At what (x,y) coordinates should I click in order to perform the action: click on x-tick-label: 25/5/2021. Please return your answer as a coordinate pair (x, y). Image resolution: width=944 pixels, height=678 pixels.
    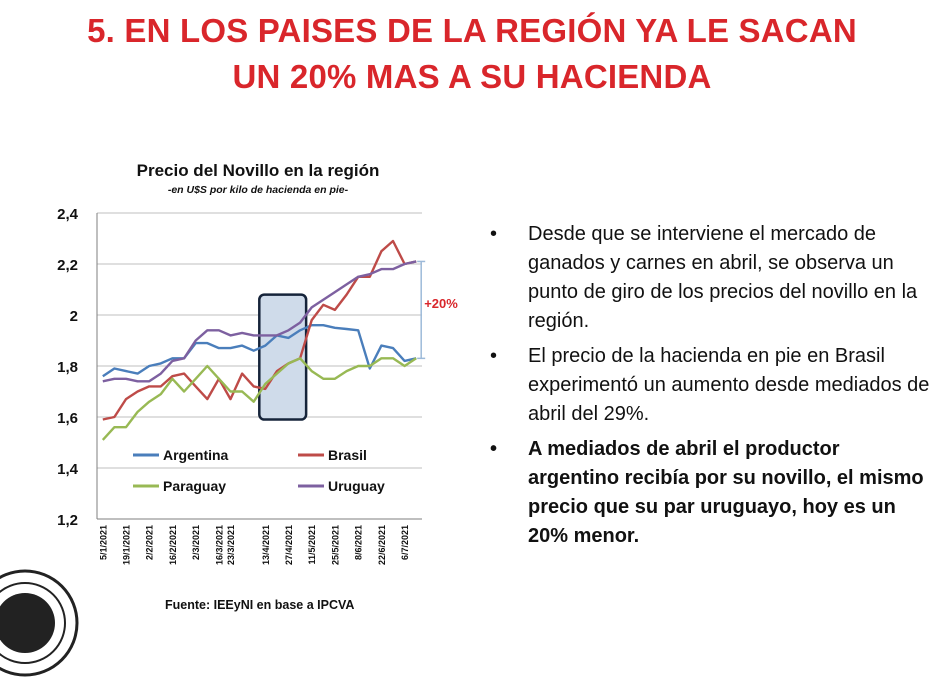
    Looking at the image, I should click on (335, 545).